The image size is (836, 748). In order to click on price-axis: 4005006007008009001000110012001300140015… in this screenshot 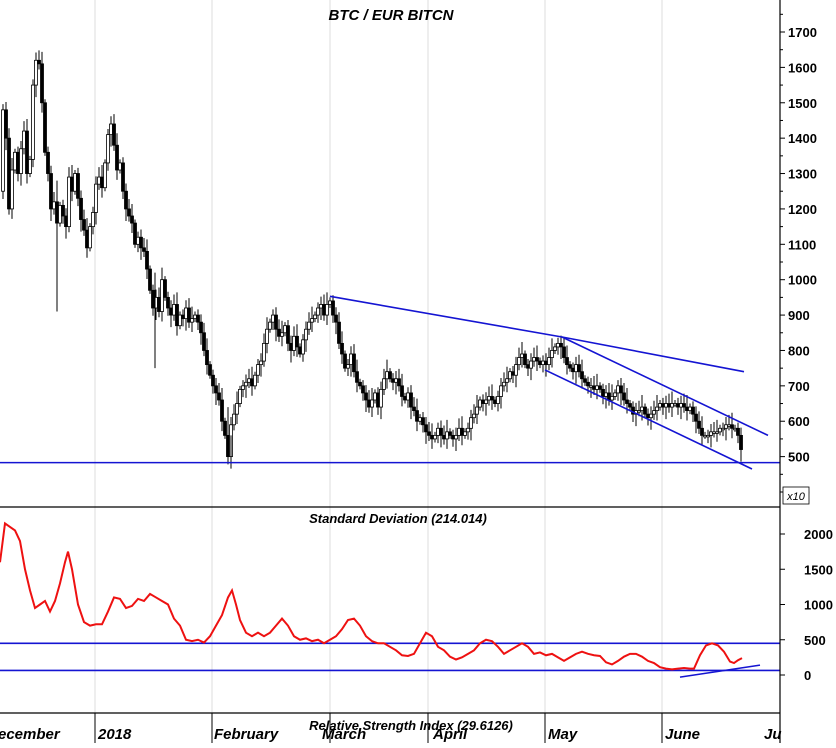, I will do `click(798, 256)`.